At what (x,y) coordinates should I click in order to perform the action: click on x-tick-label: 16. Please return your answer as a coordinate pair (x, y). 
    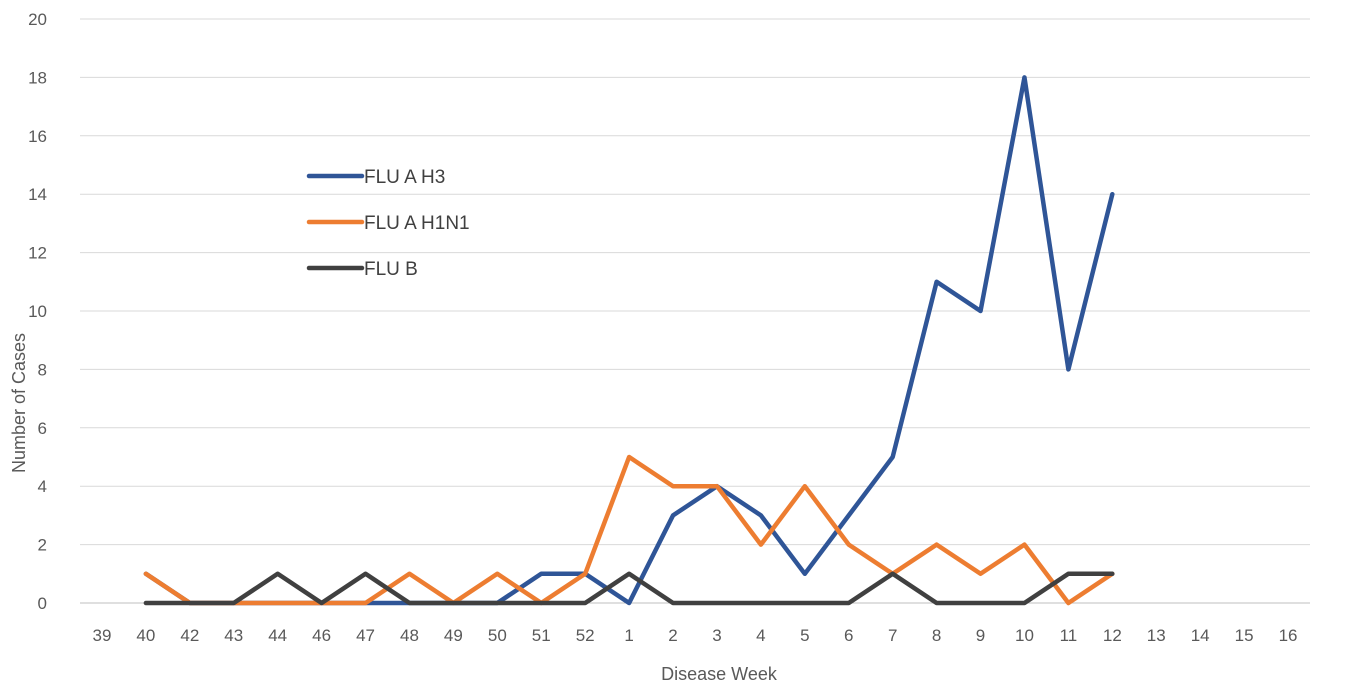
    Looking at the image, I should click on (1288, 635).